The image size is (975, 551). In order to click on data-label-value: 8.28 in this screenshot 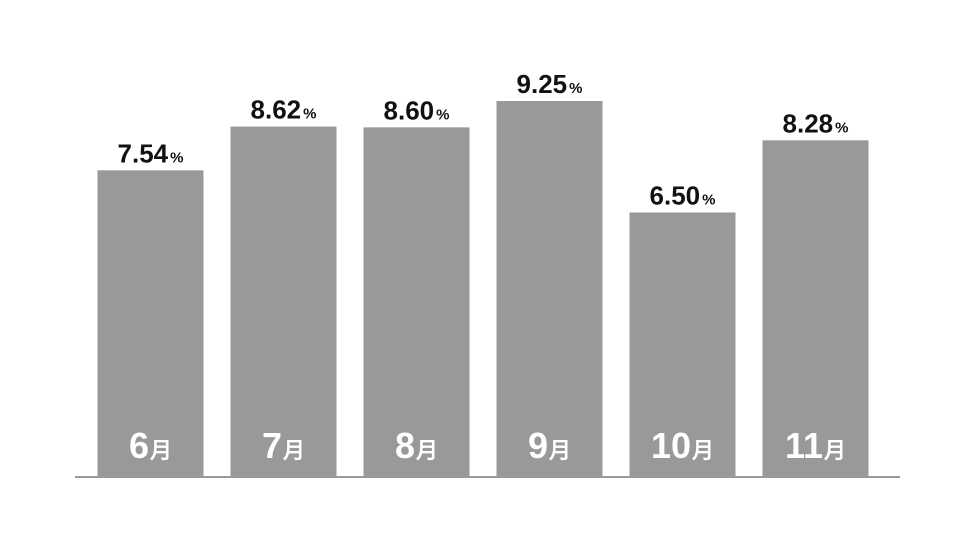, I will do `click(808, 123)`.